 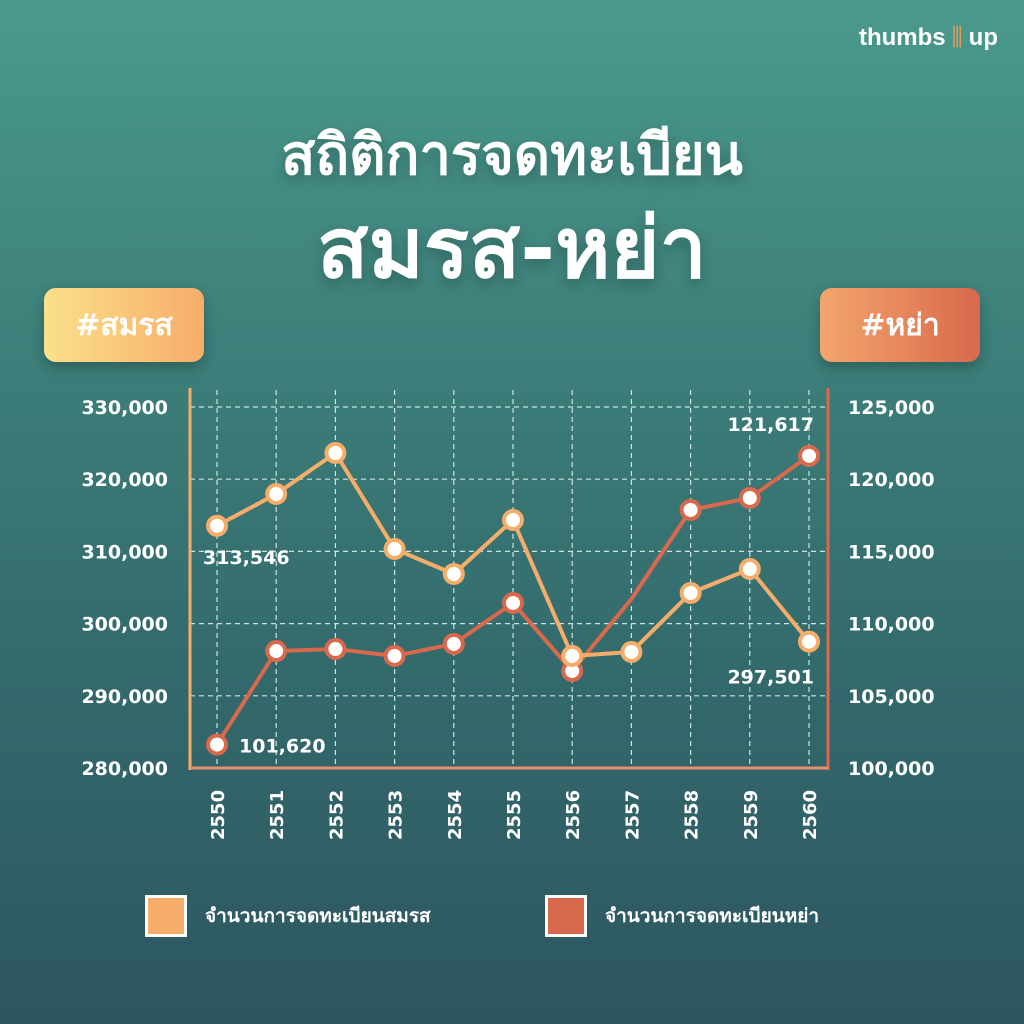 I want to click on left-axis-tick: 310,000, so click(x=124, y=552).